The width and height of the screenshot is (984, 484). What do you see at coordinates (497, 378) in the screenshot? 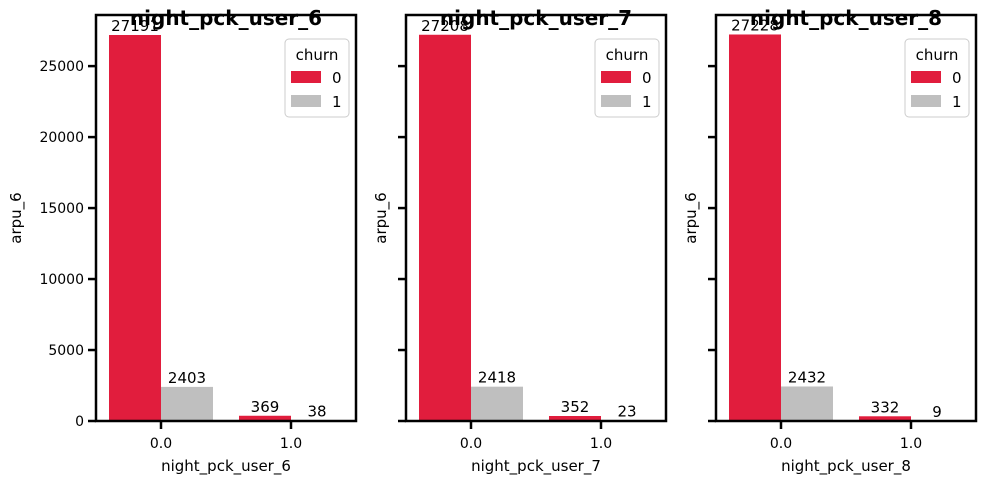
I see `data-label: 2418` at bounding box center [497, 378].